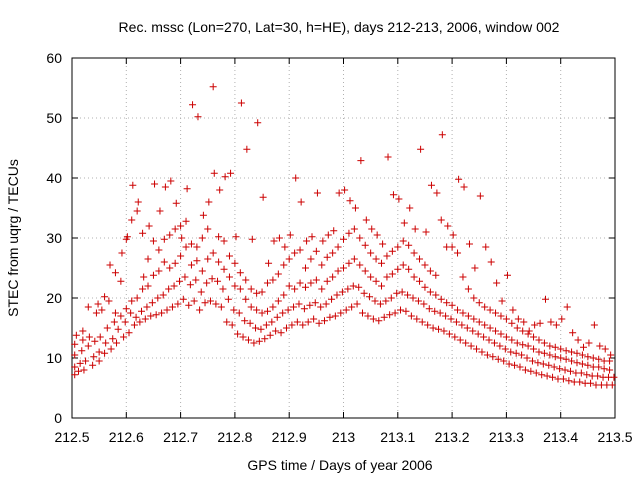 This screenshot has height=480, width=640. I want to click on y-tick-label: 60, so click(54, 58).